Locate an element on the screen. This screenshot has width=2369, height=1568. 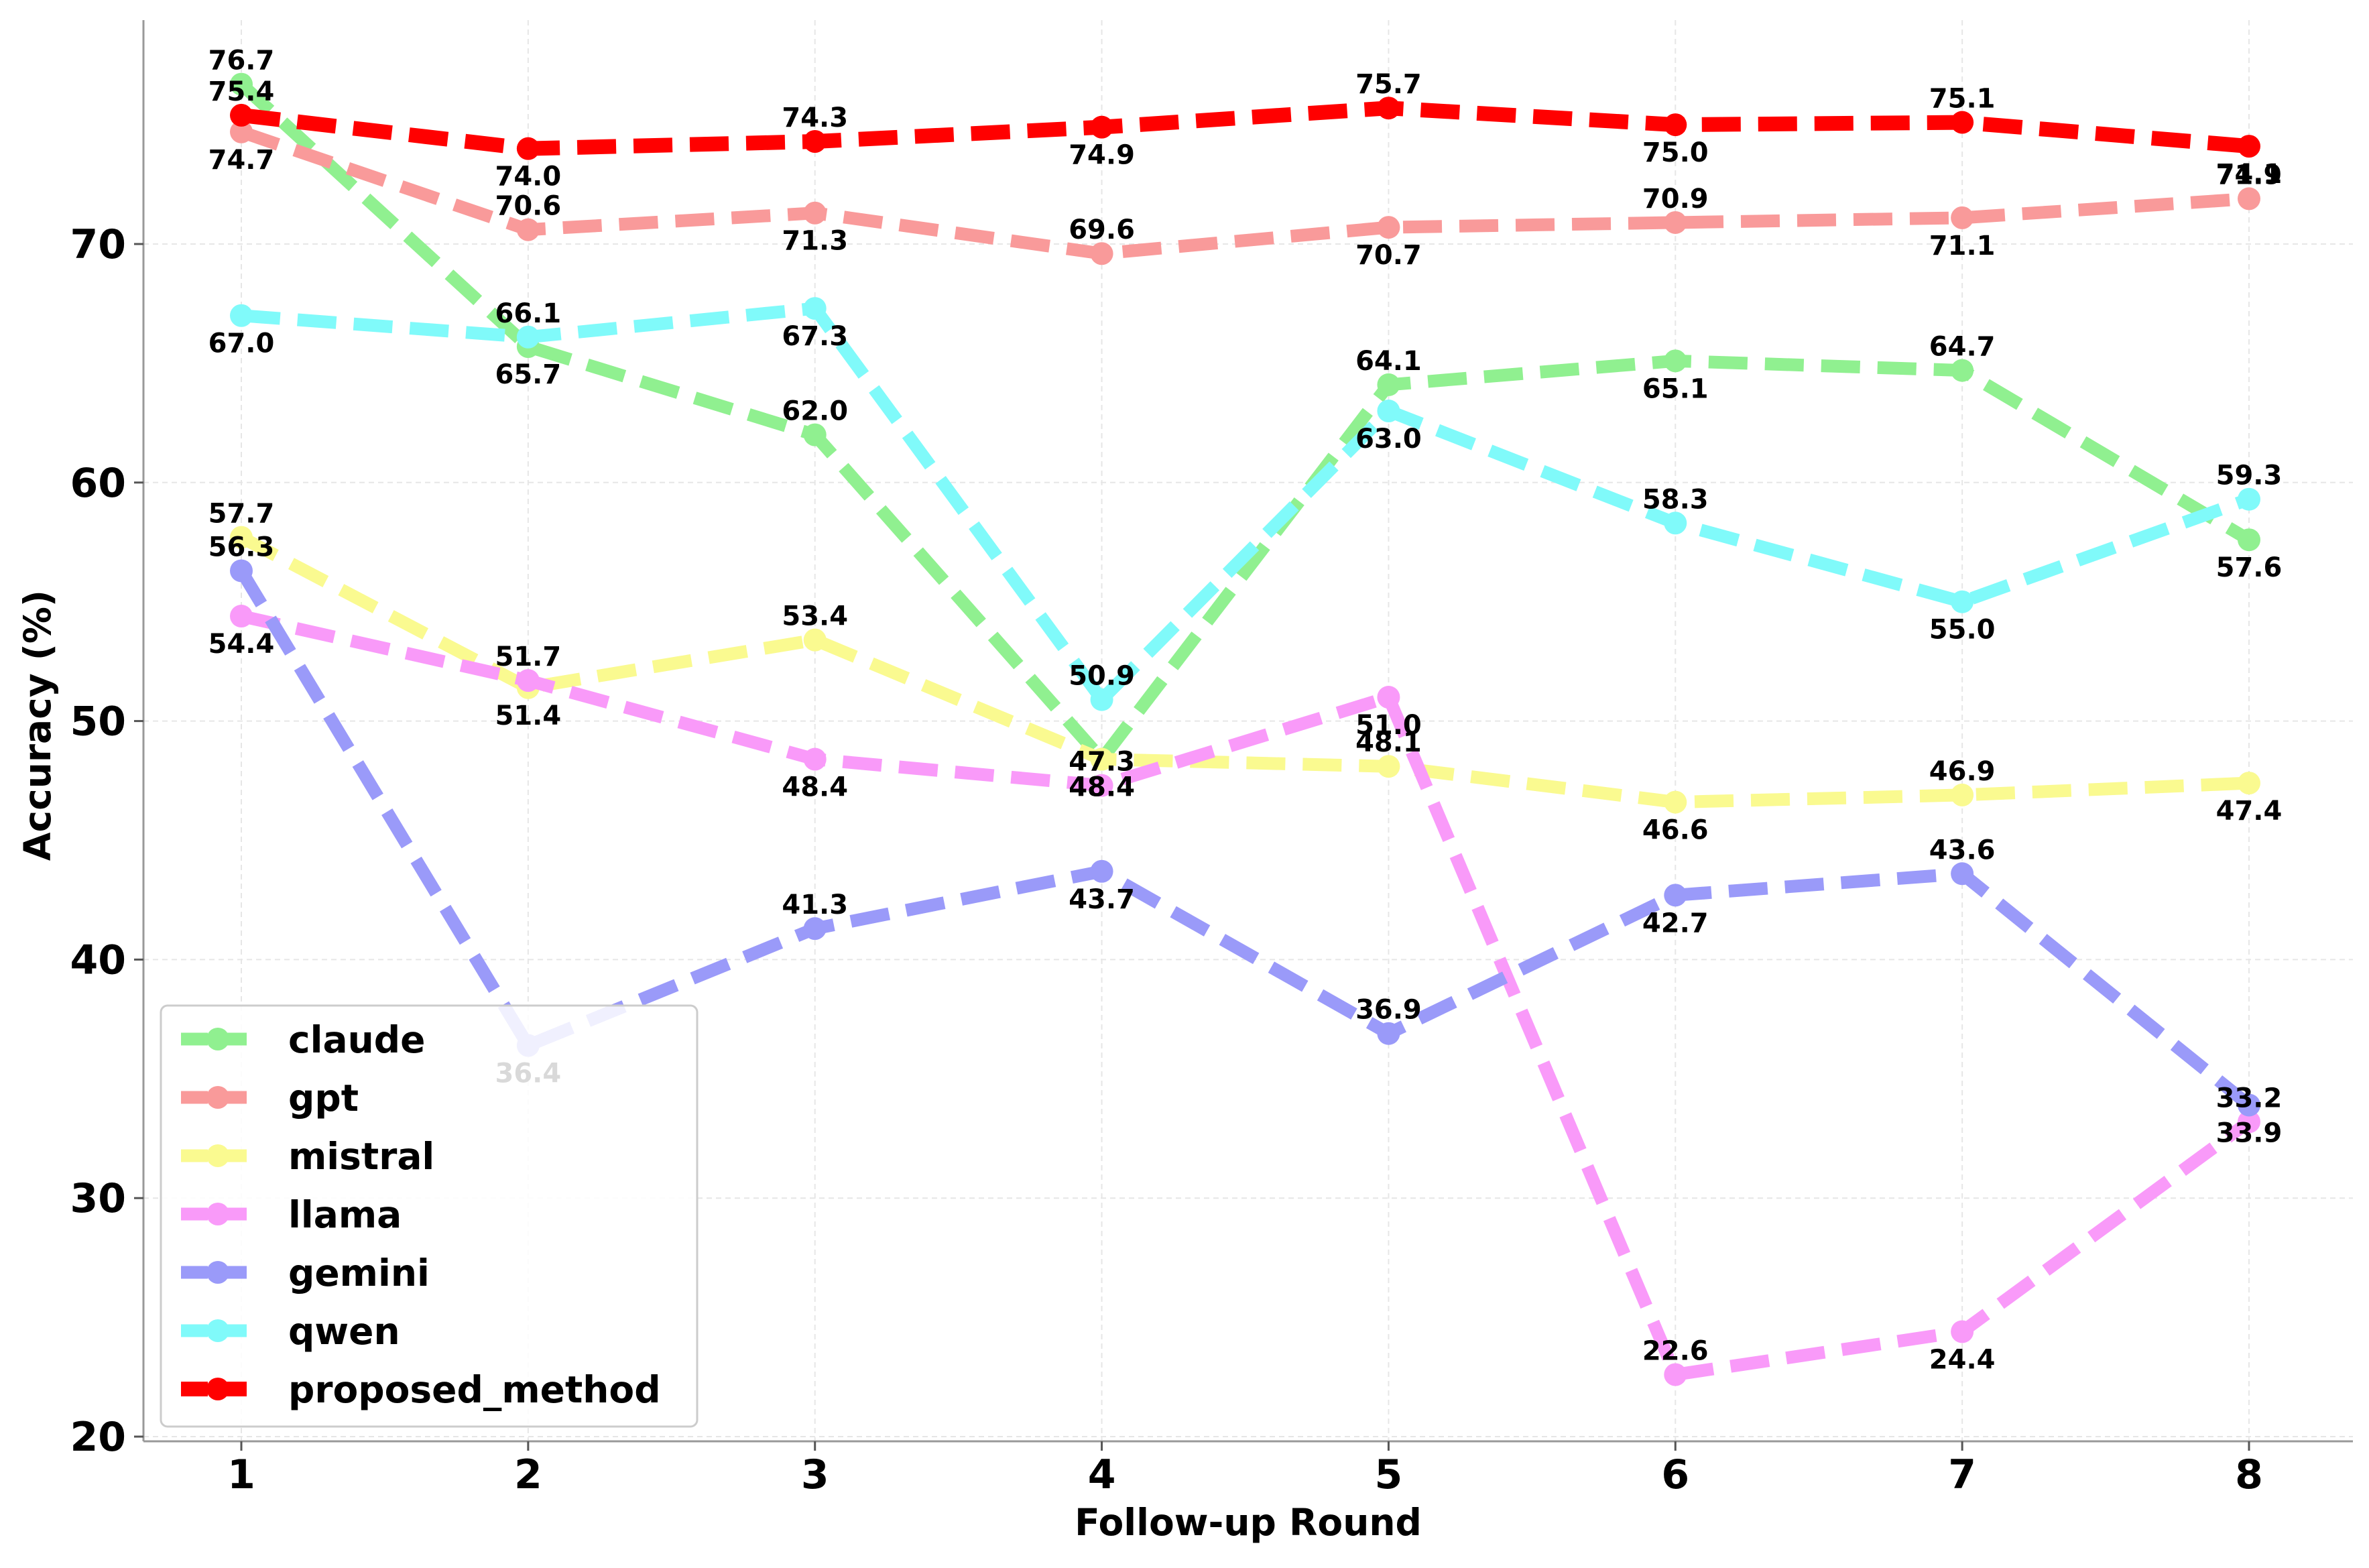
x-tick-label: 7 is located at coordinates (1962, 1474).